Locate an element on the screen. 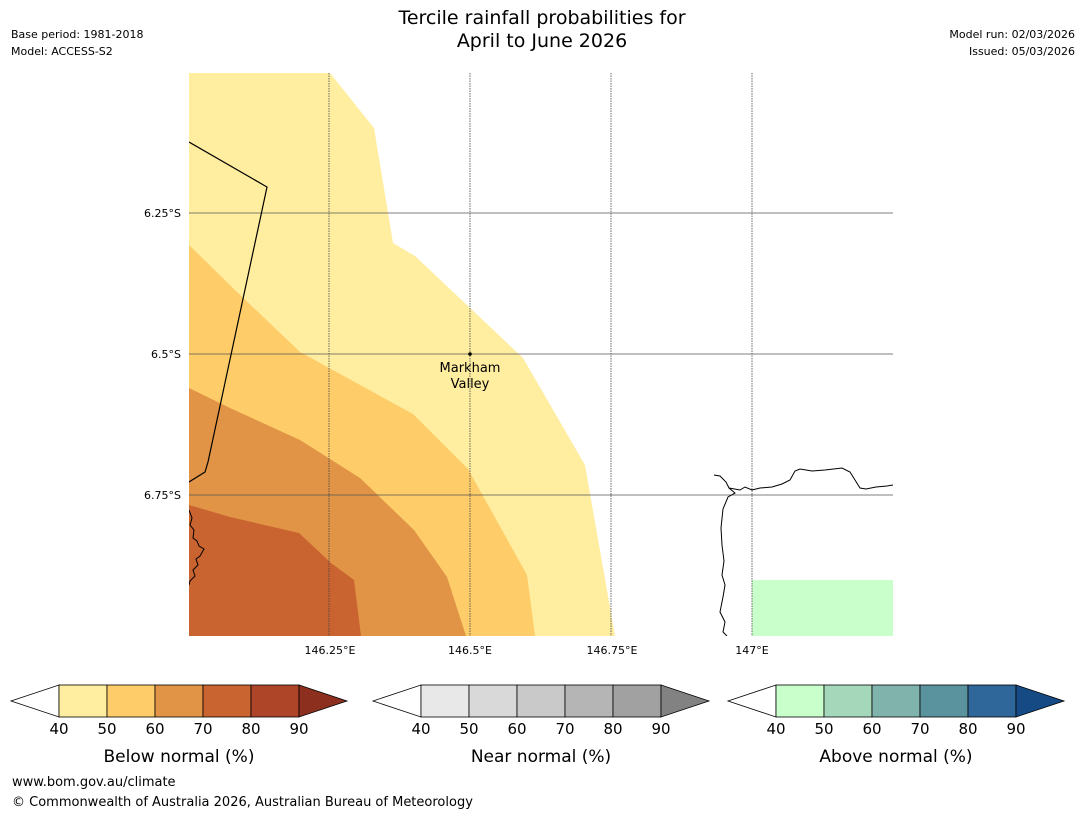 The image size is (1085, 816). below-normal-tick-40: 40 is located at coordinates (58, 729).